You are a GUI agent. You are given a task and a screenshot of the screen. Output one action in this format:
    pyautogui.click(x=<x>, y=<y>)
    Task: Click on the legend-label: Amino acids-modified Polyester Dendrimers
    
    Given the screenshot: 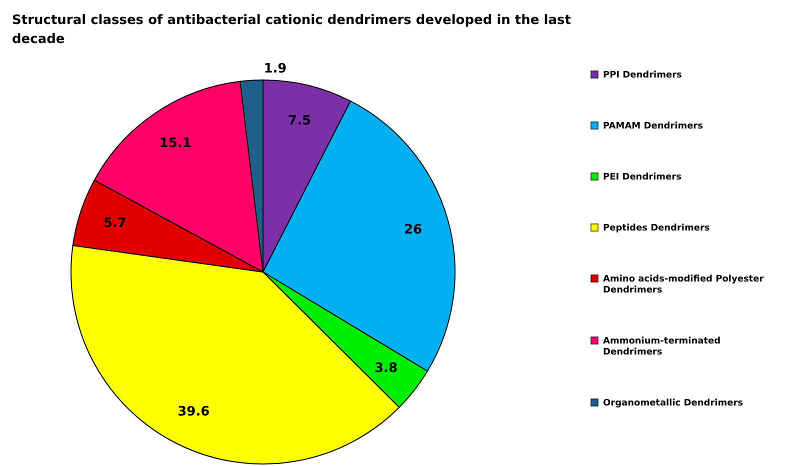 What is the action you would take?
    pyautogui.click(x=683, y=285)
    